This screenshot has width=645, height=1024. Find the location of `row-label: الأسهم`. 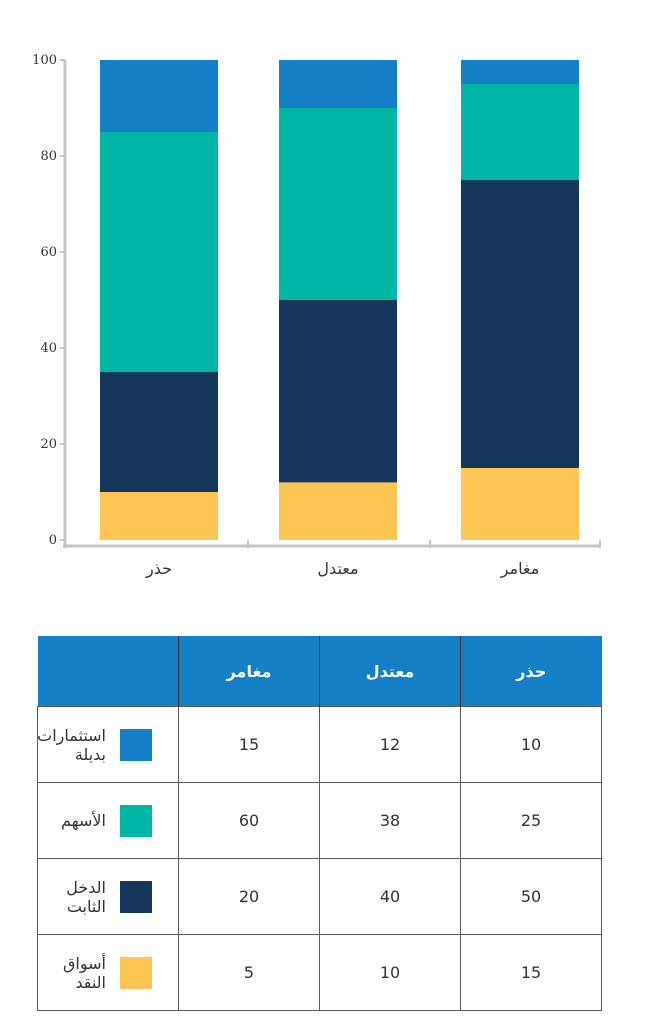

row-label: الأسهم is located at coordinates (83, 820).